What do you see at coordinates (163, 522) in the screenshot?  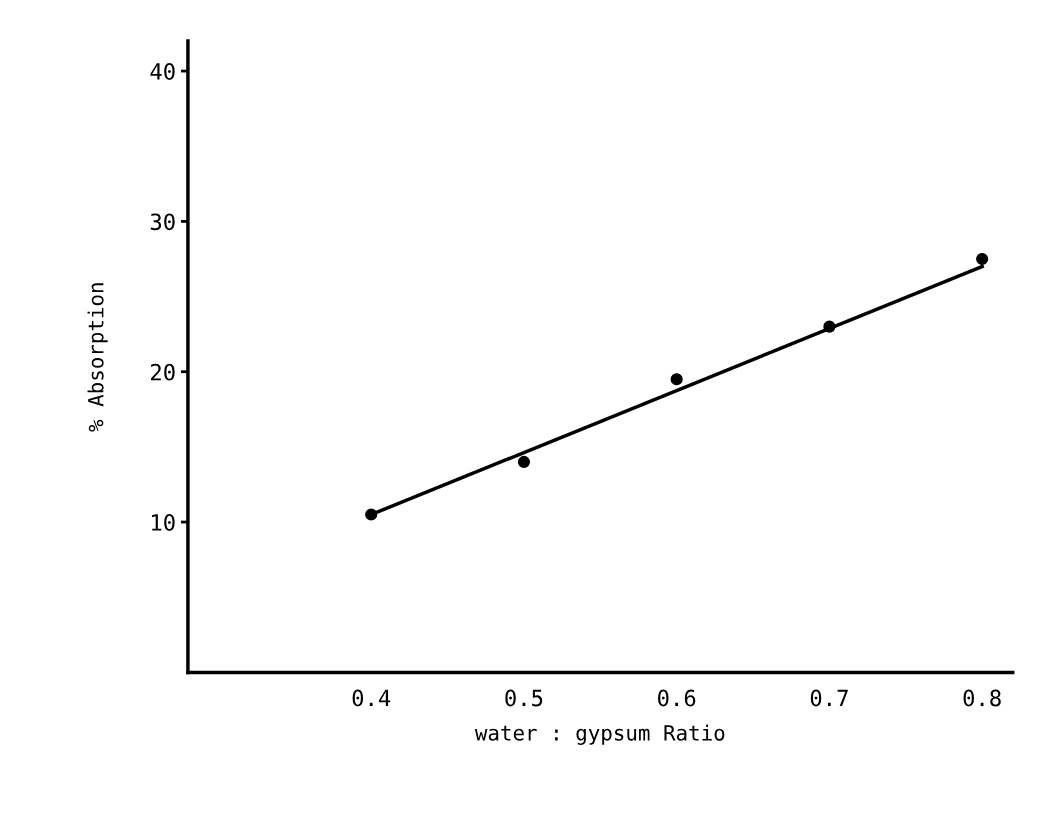 I see `y-tick-label: 10` at bounding box center [163, 522].